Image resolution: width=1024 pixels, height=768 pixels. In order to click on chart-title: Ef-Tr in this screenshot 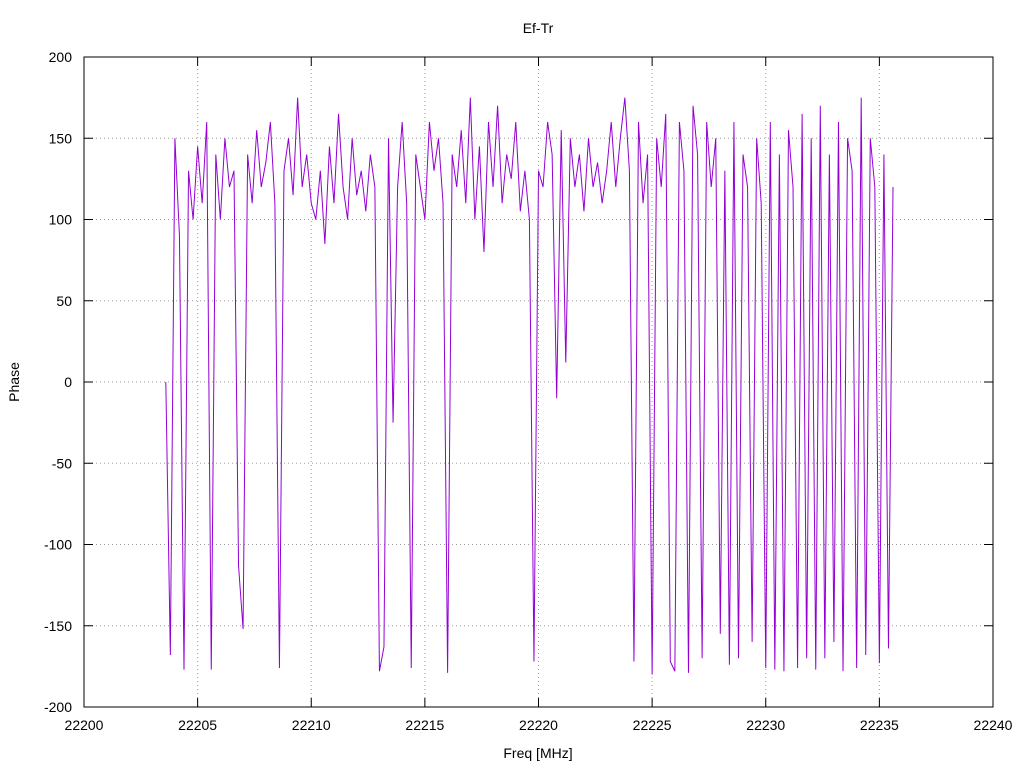, I will do `click(538, 28)`.